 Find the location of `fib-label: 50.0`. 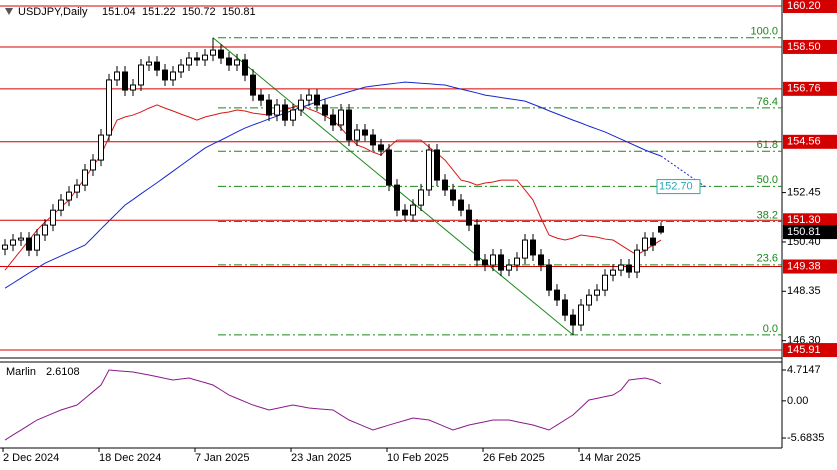

fib-label: 50.0 is located at coordinates (767, 180).